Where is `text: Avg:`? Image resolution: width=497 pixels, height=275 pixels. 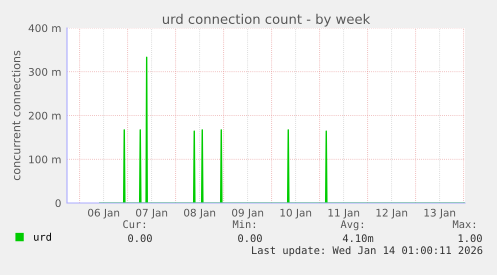
text: Avg: is located at coordinates (352, 225).